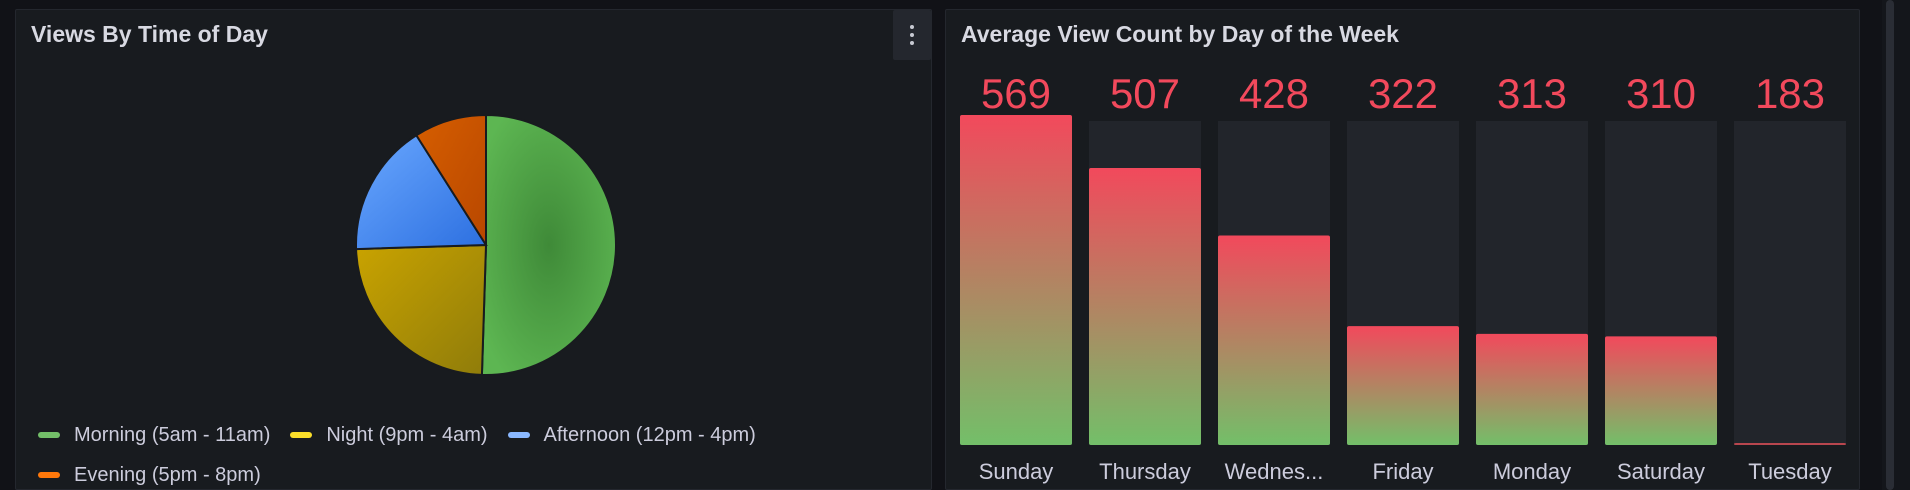  I want to click on legend-label: Evening (5pm - 8pm), so click(167, 474).